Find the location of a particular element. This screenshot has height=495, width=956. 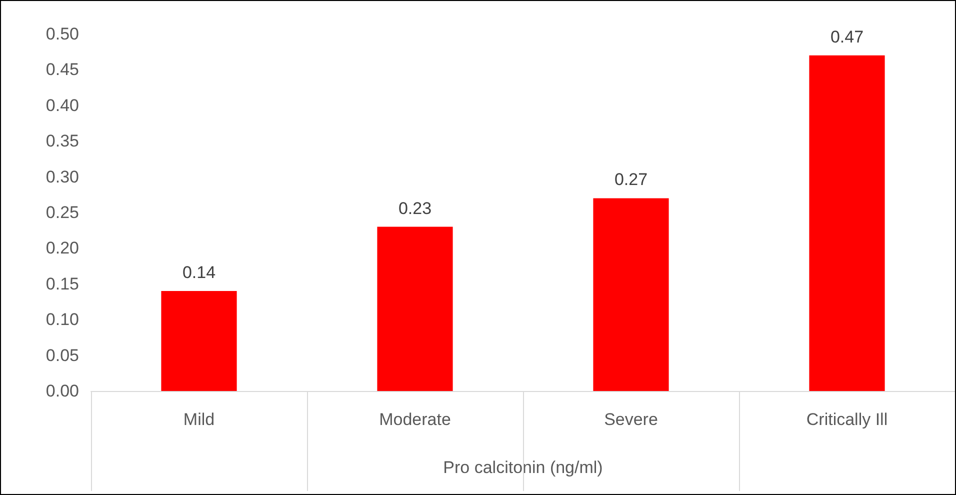

y-tick-label: 0.35 is located at coordinates (62, 141).